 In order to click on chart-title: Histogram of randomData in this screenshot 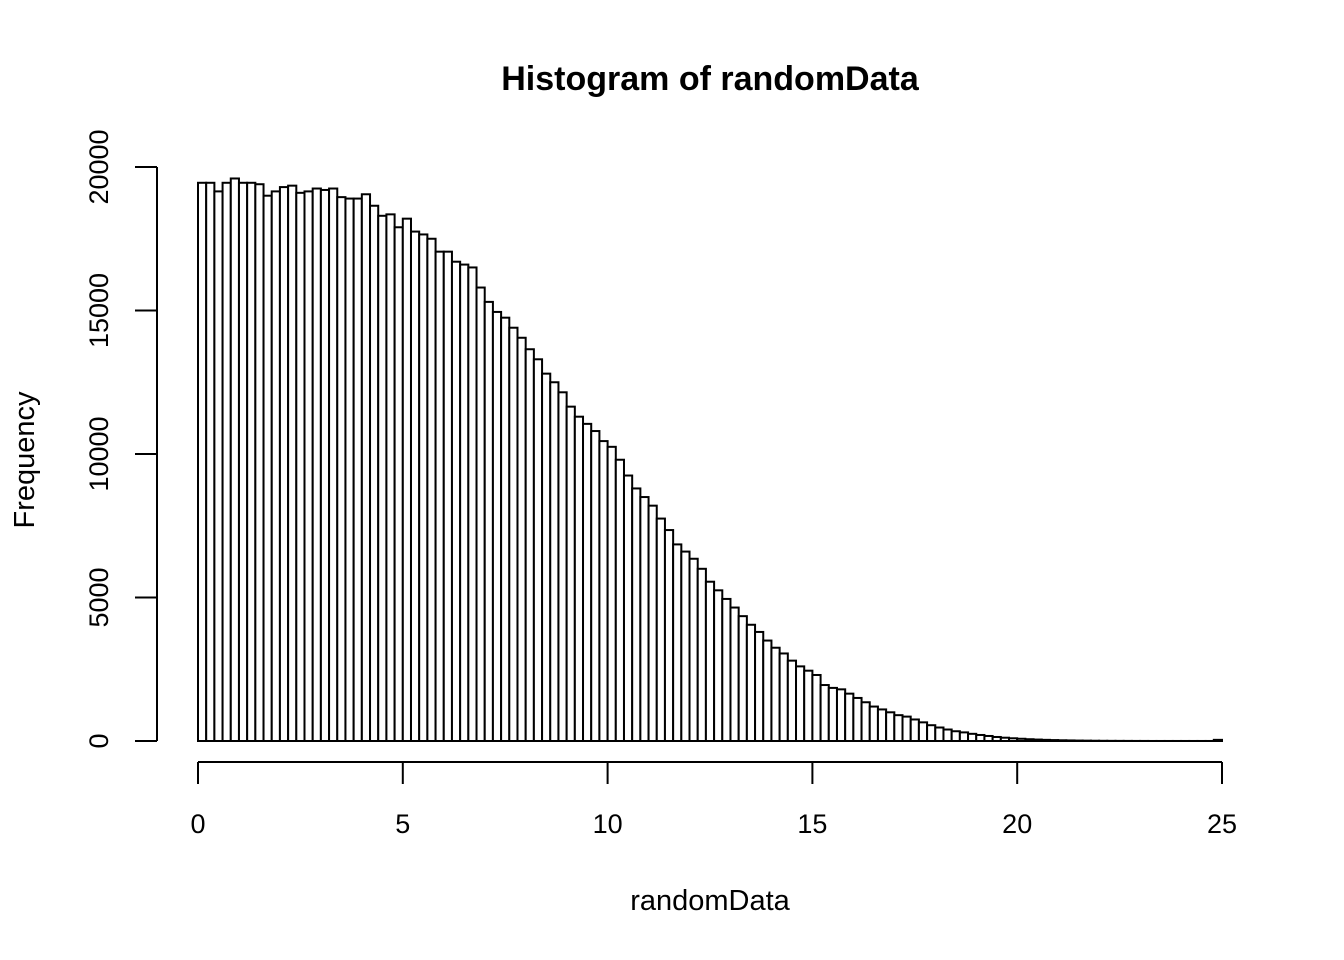, I will do `click(710, 79)`.